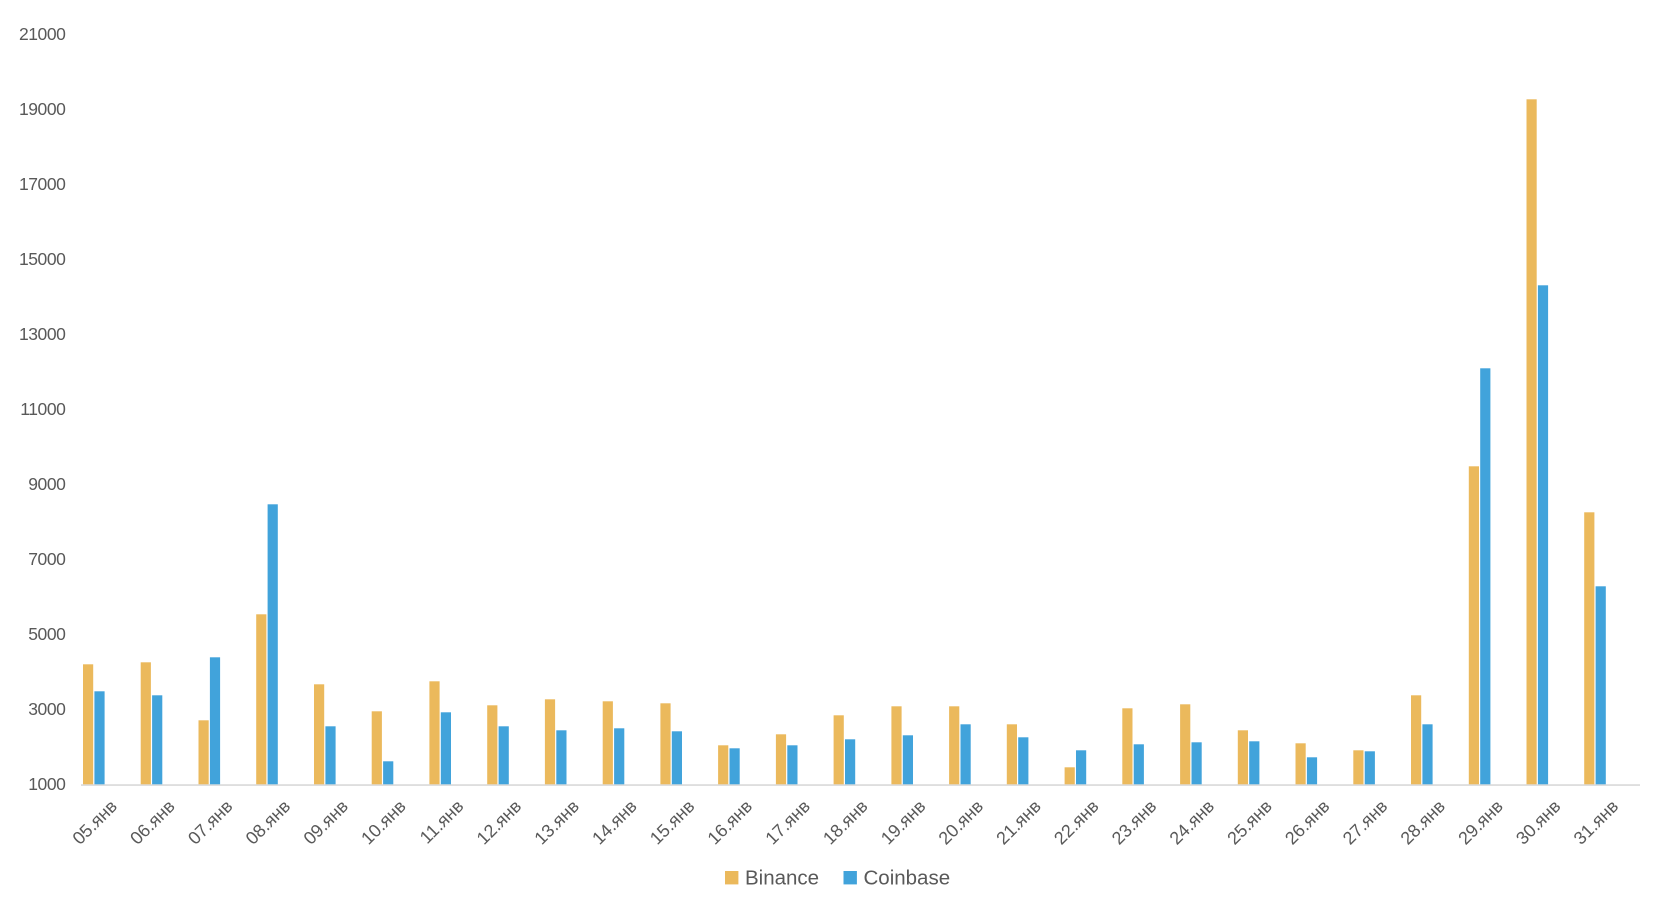 The width and height of the screenshot is (1673, 906). Describe the element at coordinates (782, 878) in the screenshot. I see `svg-text: Binance` at that location.